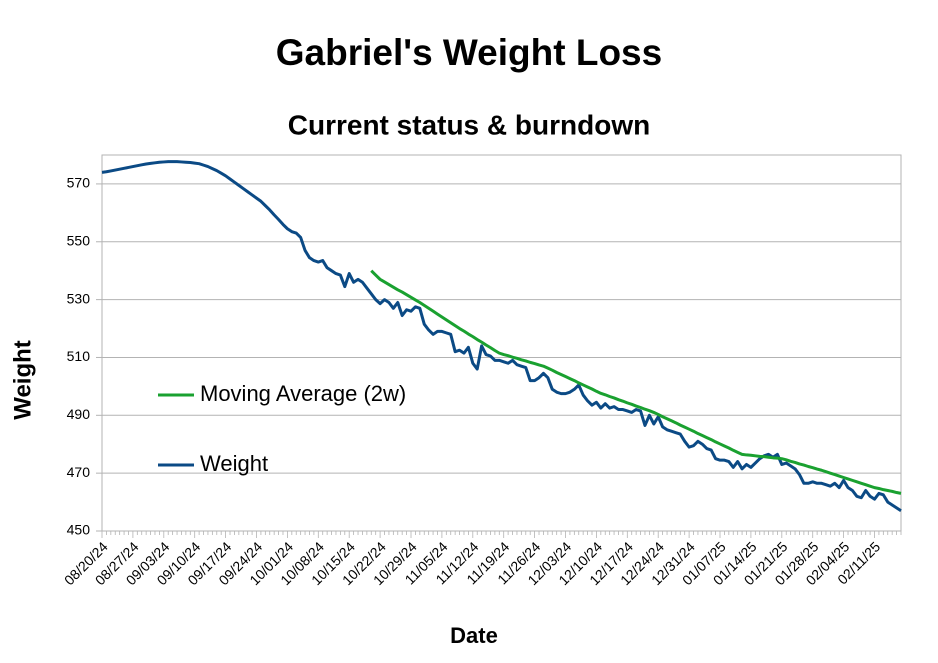 The image size is (938, 663). I want to click on y-tick-label: 510, so click(79, 356).